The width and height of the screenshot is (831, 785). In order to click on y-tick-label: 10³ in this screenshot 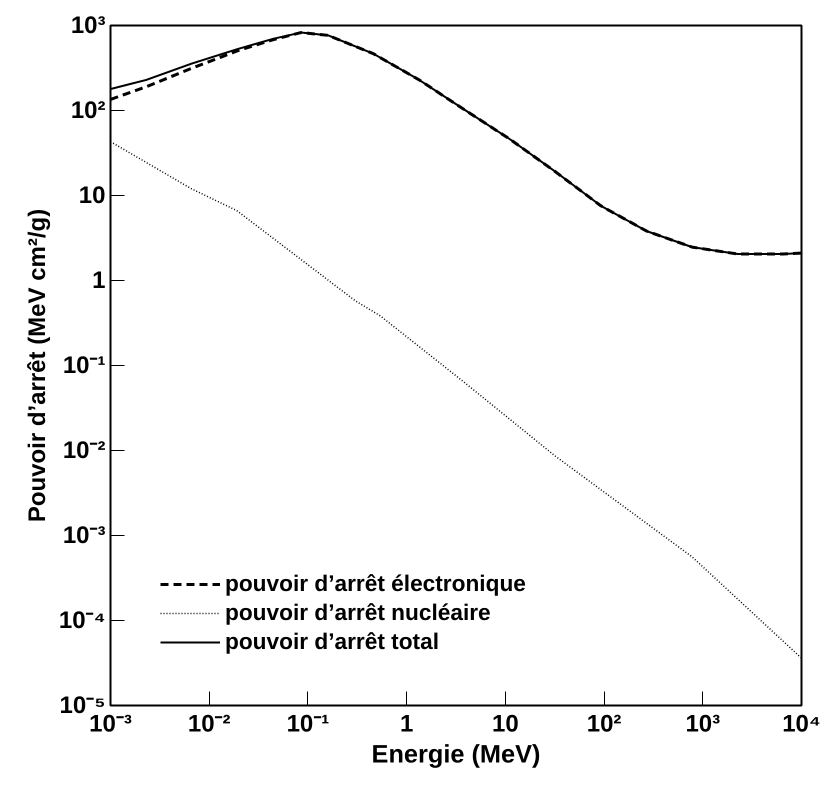, I will do `click(88, 25)`.